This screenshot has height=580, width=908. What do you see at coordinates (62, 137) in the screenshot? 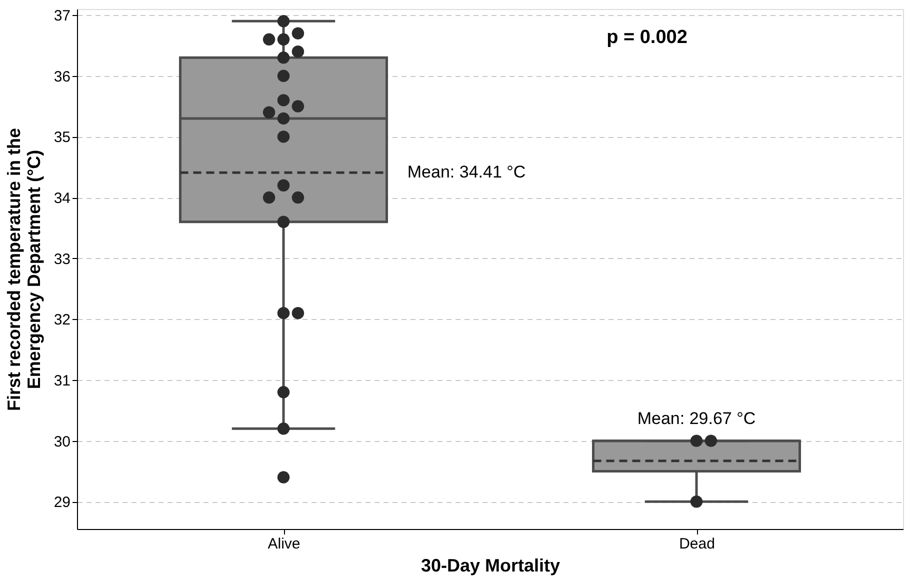
I see `y-tick-label: 35` at bounding box center [62, 137].